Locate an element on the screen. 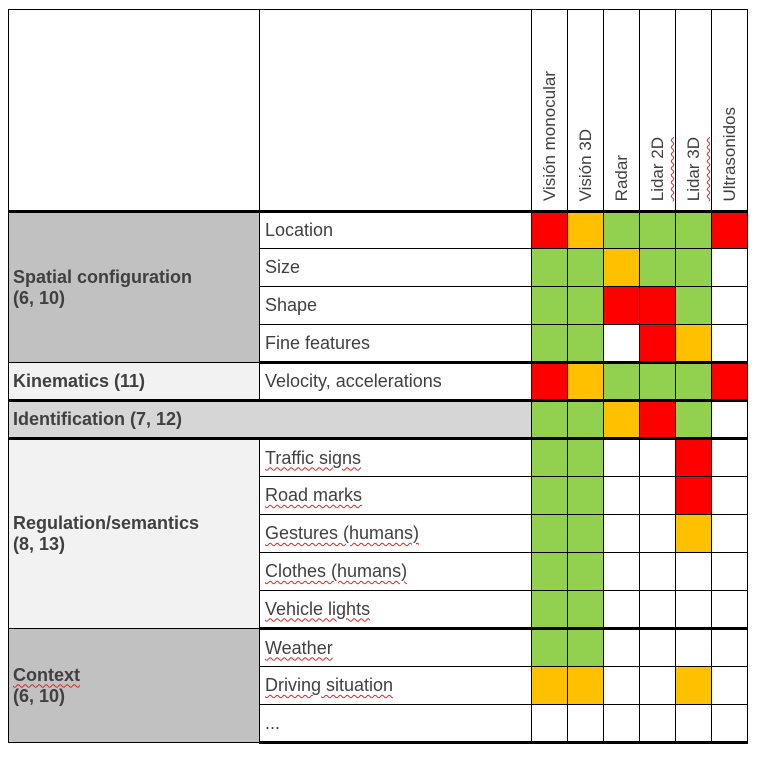  feature-fine-features: Fine features is located at coordinates (395, 344).